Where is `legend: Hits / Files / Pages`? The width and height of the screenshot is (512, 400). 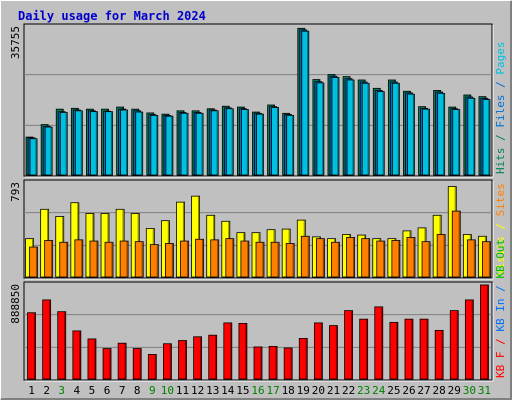 legend: Hits / Files / Pages is located at coordinates (500, 108).